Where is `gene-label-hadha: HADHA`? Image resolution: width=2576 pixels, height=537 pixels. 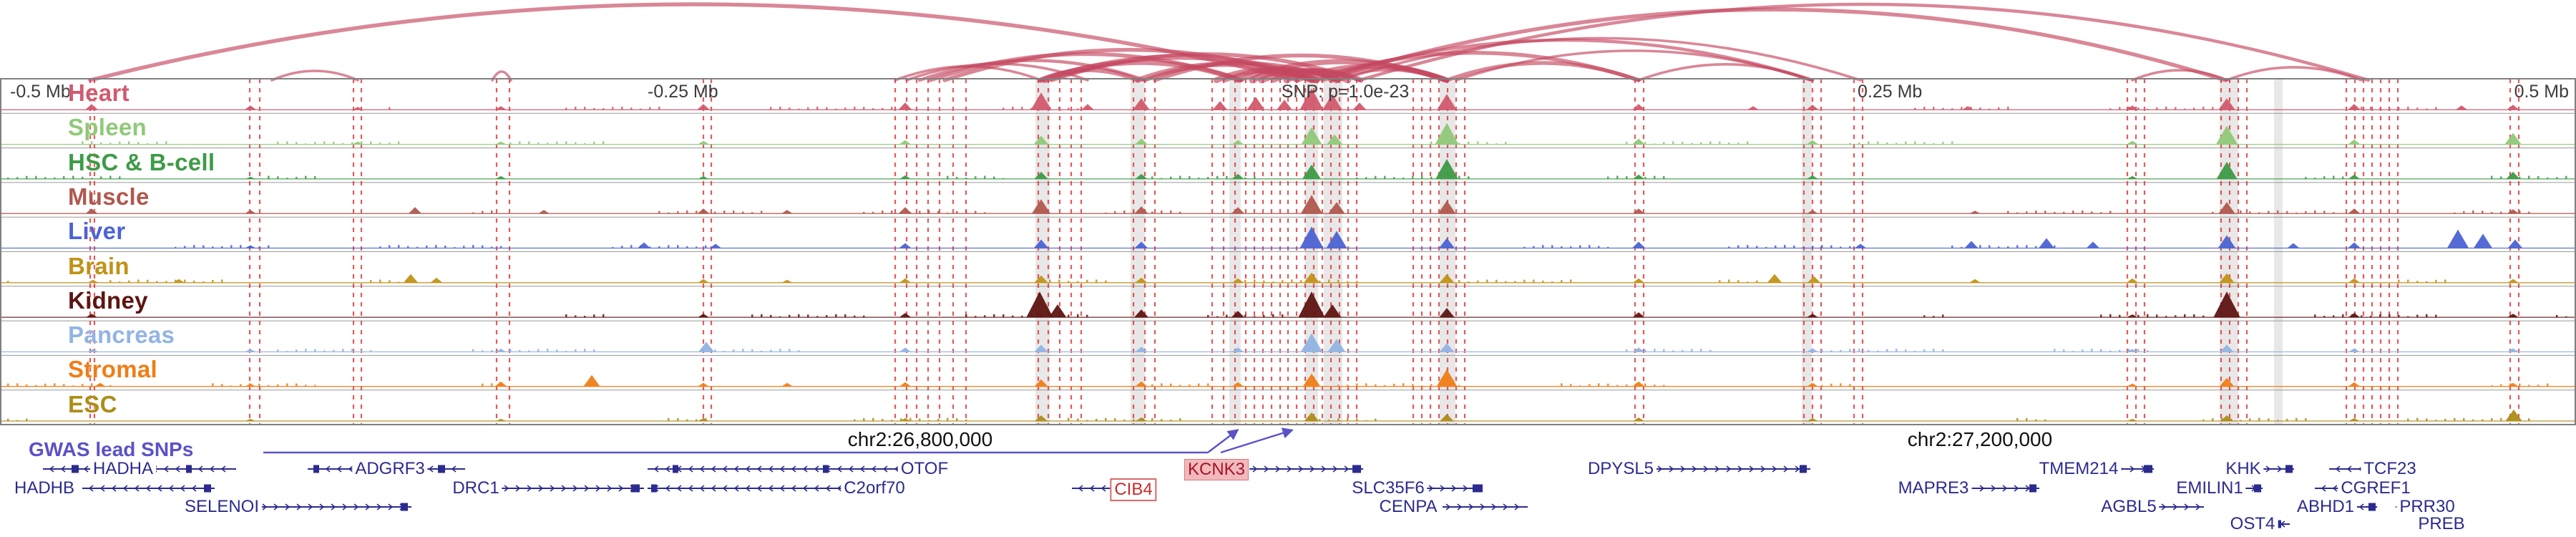
gene-label-hadha: HADHA is located at coordinates (123, 469).